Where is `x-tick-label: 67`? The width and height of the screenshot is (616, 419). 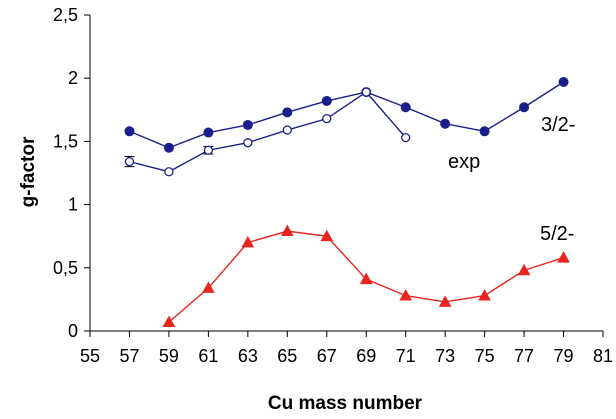 x-tick-label: 67 is located at coordinates (327, 356).